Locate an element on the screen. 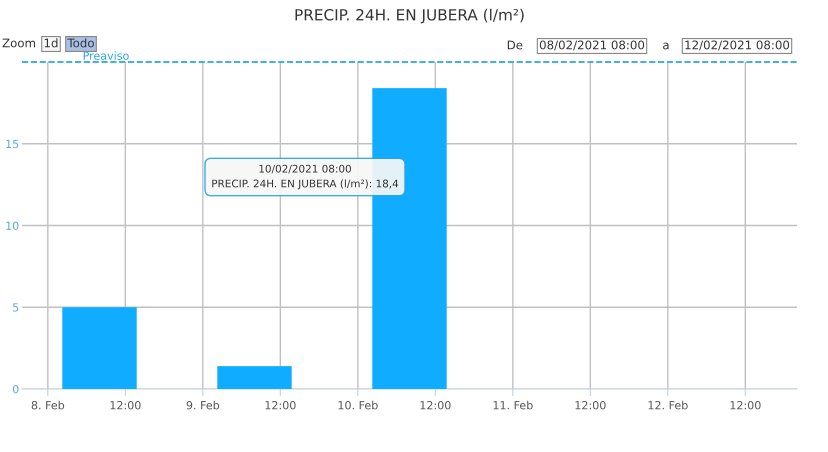  text: Todo is located at coordinates (80, 43).